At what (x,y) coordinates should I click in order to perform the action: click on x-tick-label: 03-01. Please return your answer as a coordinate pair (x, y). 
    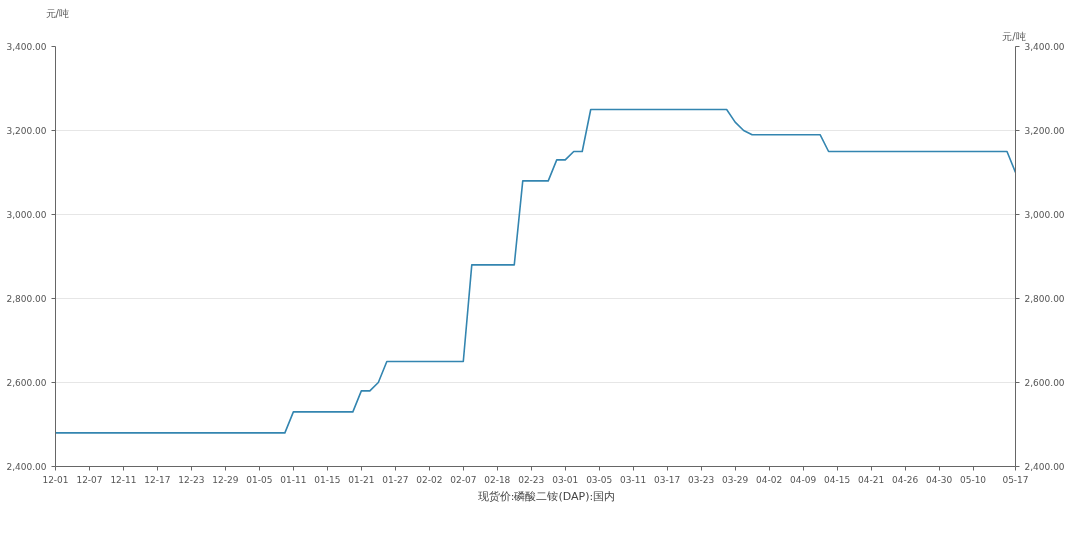
    Looking at the image, I should click on (565, 479).